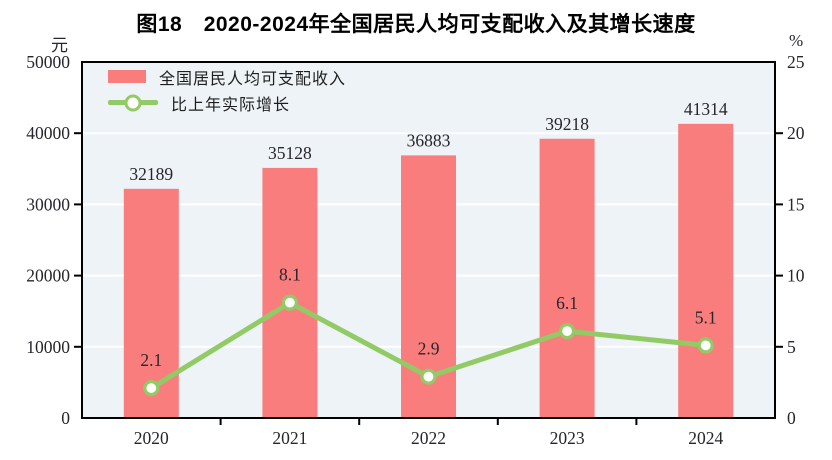  What do you see at coordinates (791, 418) in the screenshot?
I see `right-axis-tick-label: 0` at bounding box center [791, 418].